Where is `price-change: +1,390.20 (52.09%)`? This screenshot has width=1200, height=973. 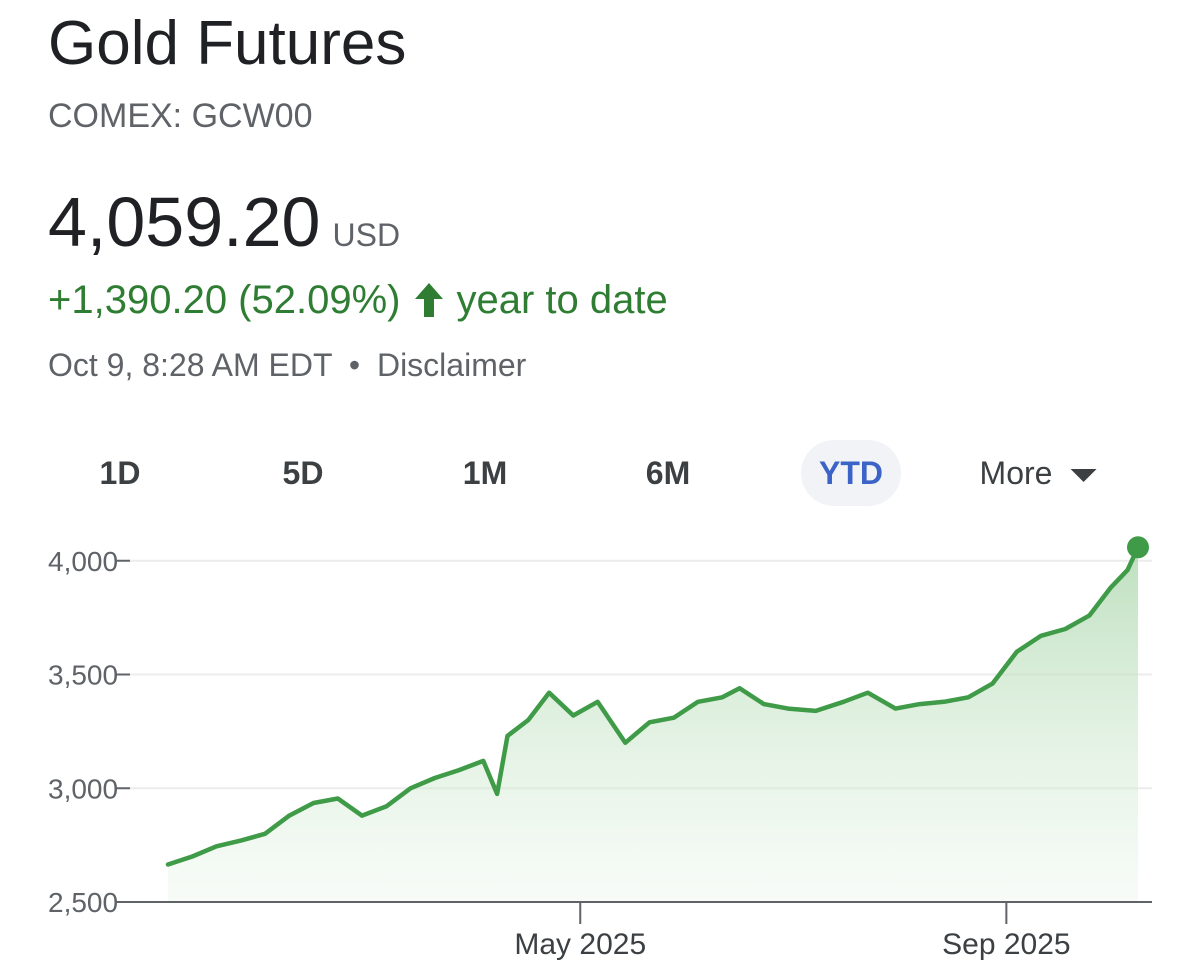
price-change: +1,390.20 (52.09%) is located at coordinates (224, 300).